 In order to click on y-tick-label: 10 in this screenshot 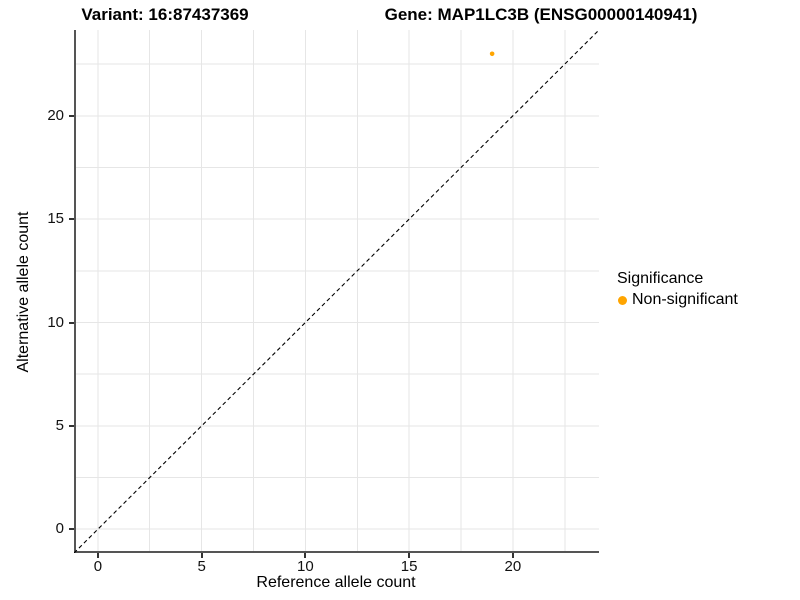, I will do `click(55, 322)`.